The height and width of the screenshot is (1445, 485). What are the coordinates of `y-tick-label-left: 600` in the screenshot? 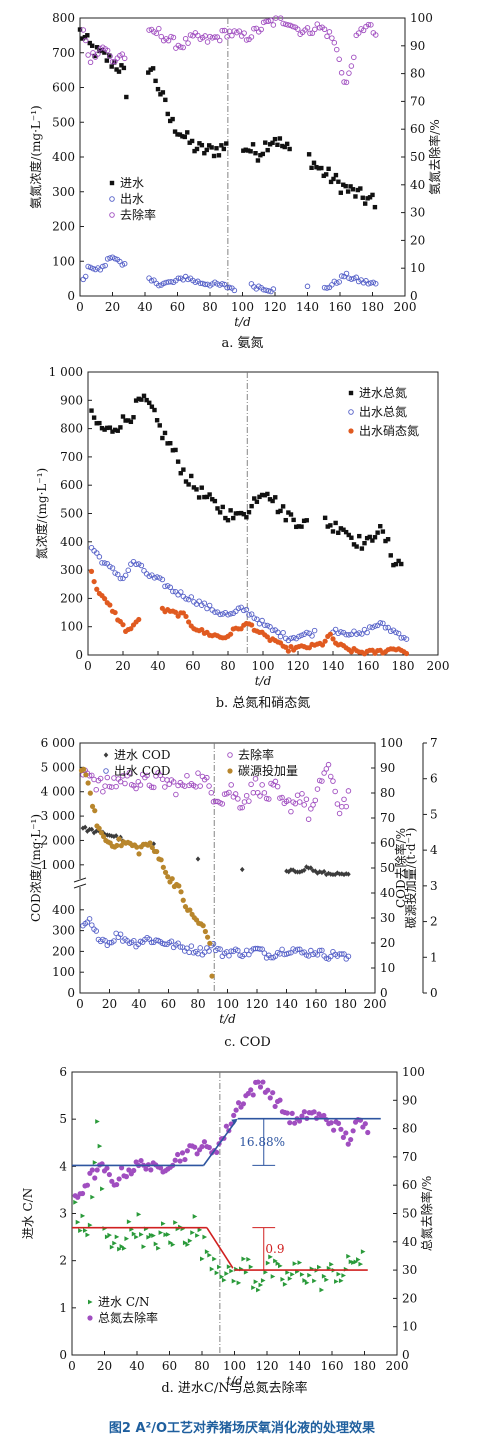 It's located at (71, 485).